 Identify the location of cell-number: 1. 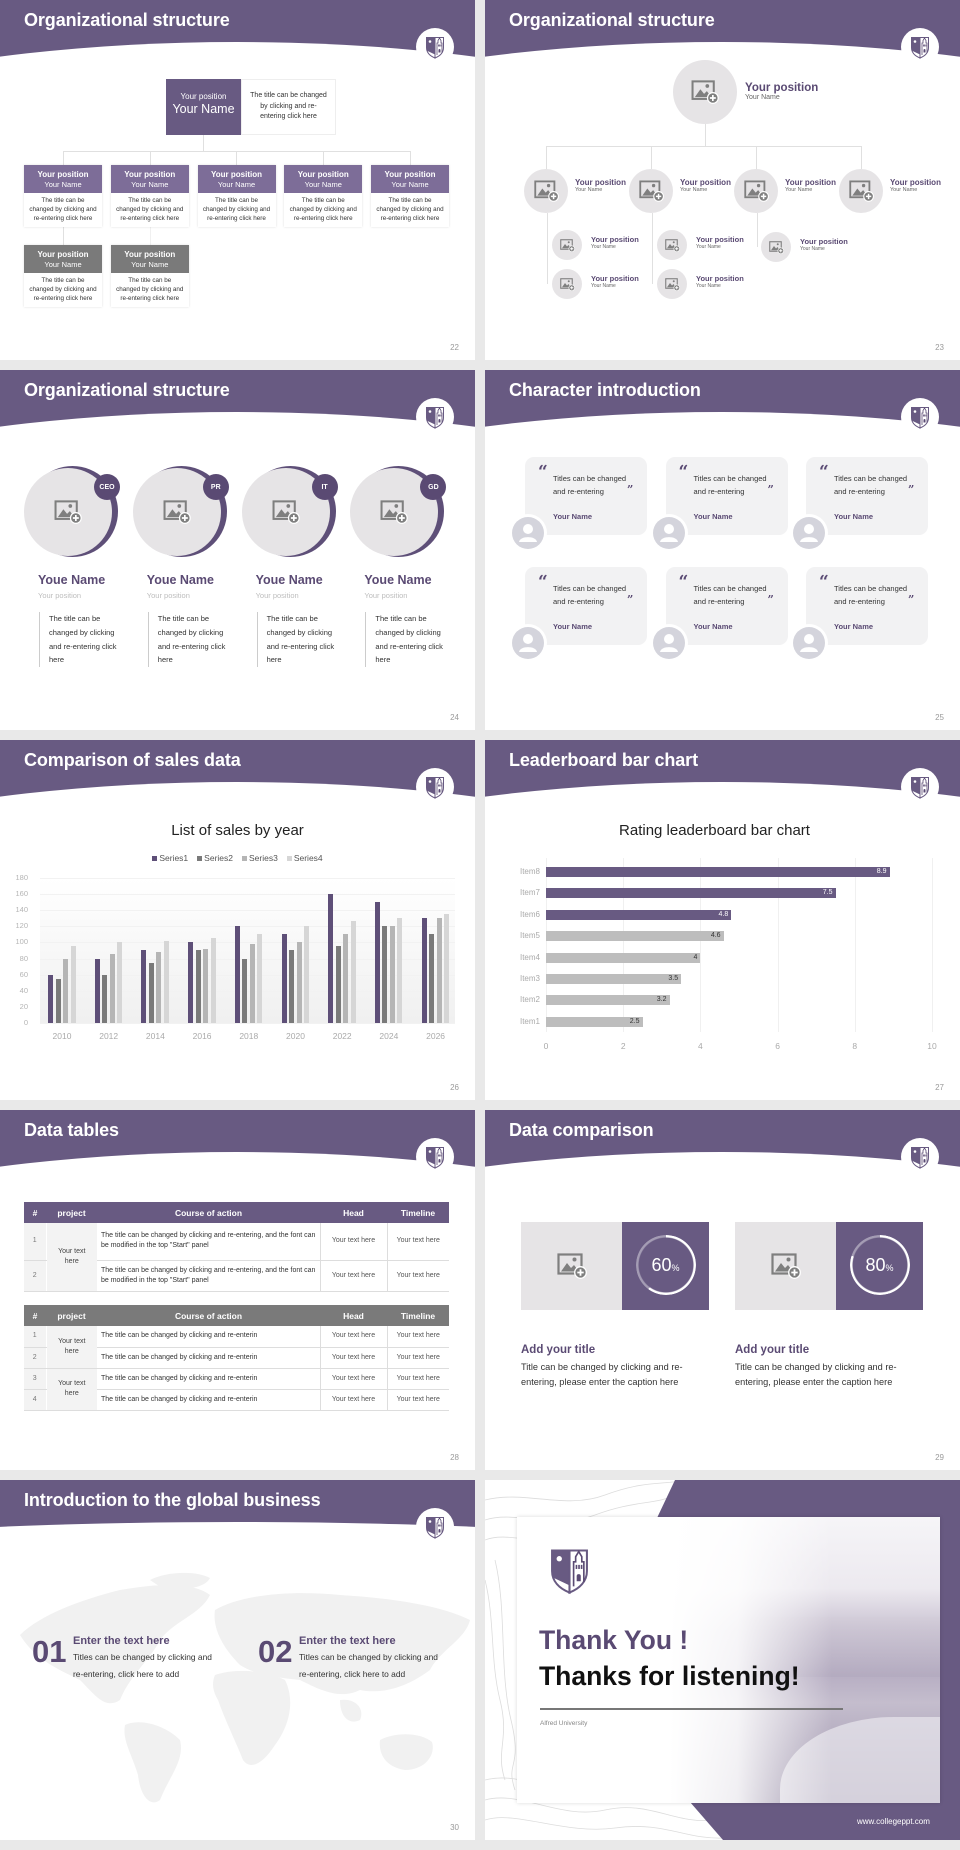
(35, 1242).